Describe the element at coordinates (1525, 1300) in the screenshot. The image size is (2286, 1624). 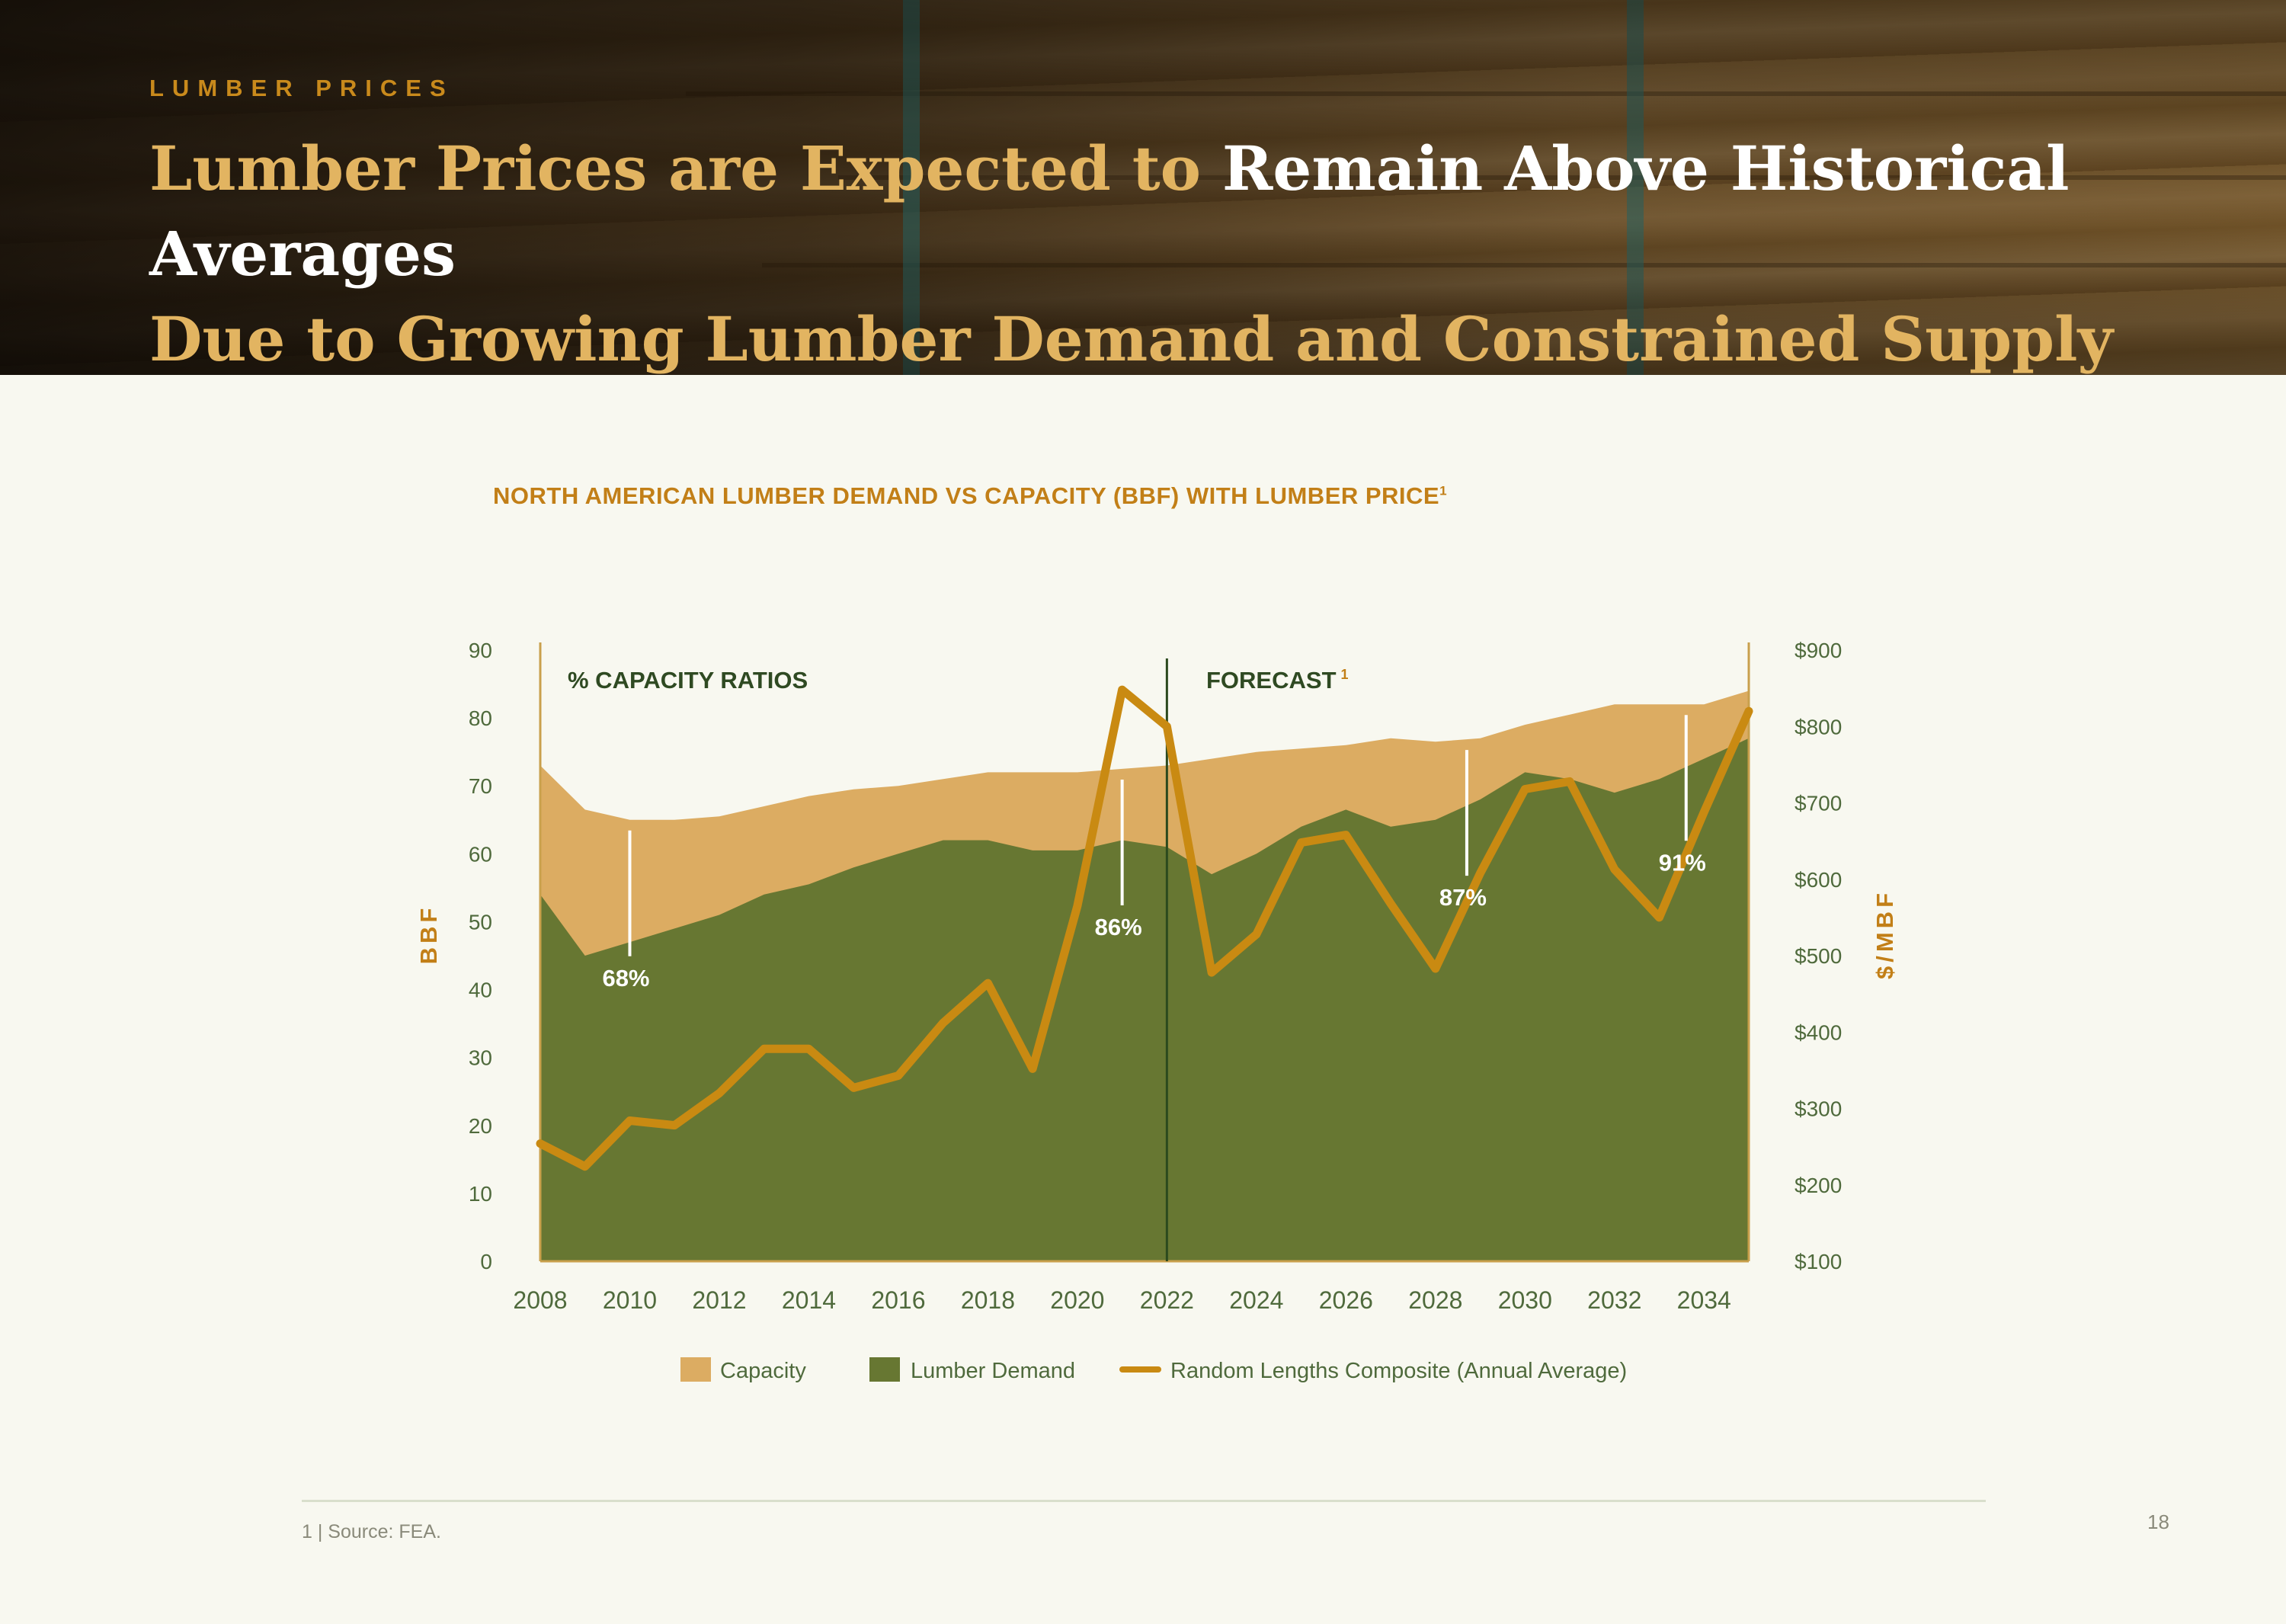
I see `x-tick-label: 2030` at that location.